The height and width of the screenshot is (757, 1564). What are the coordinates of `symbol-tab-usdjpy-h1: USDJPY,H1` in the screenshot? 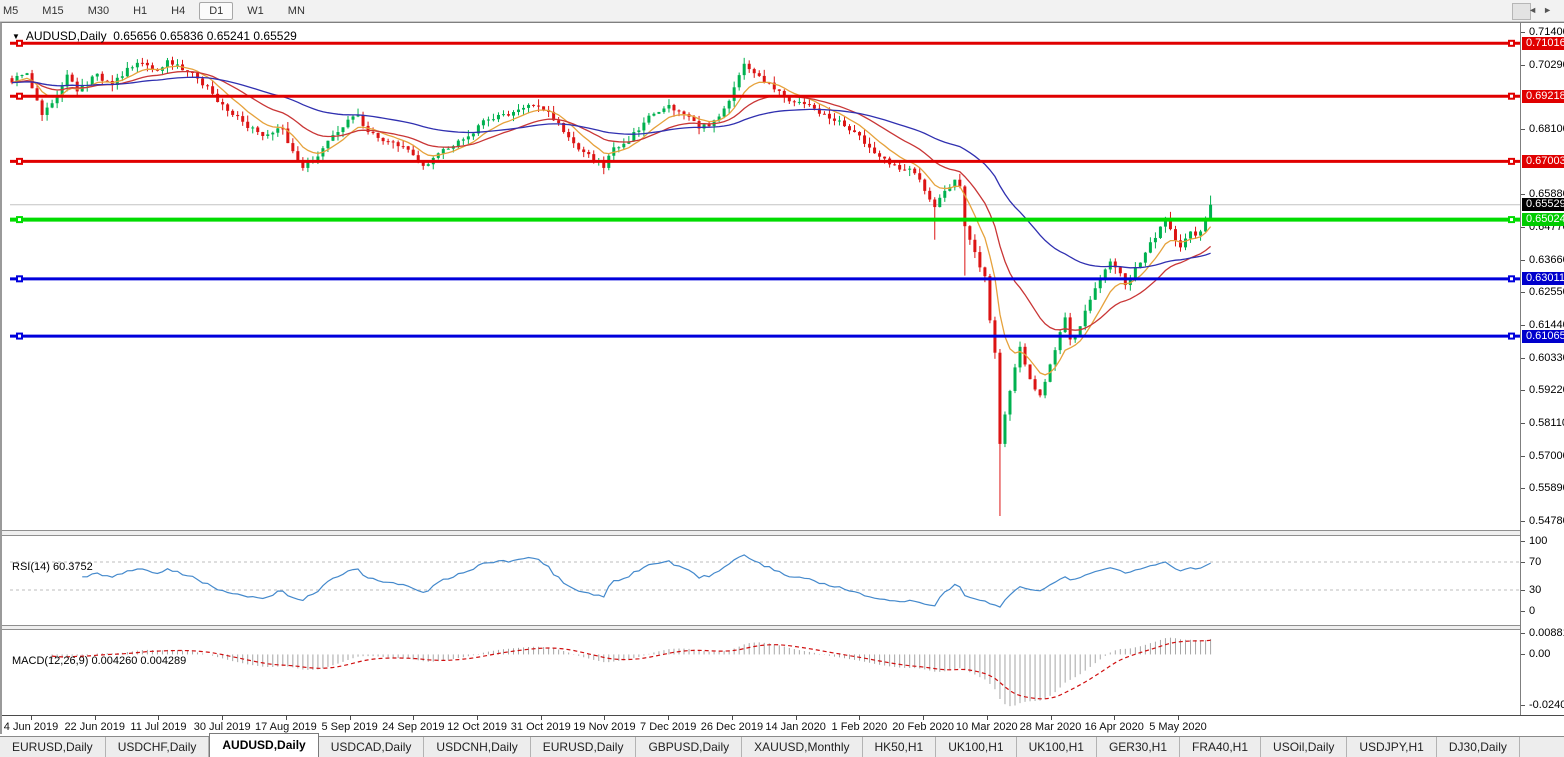 It's located at (1392, 747).